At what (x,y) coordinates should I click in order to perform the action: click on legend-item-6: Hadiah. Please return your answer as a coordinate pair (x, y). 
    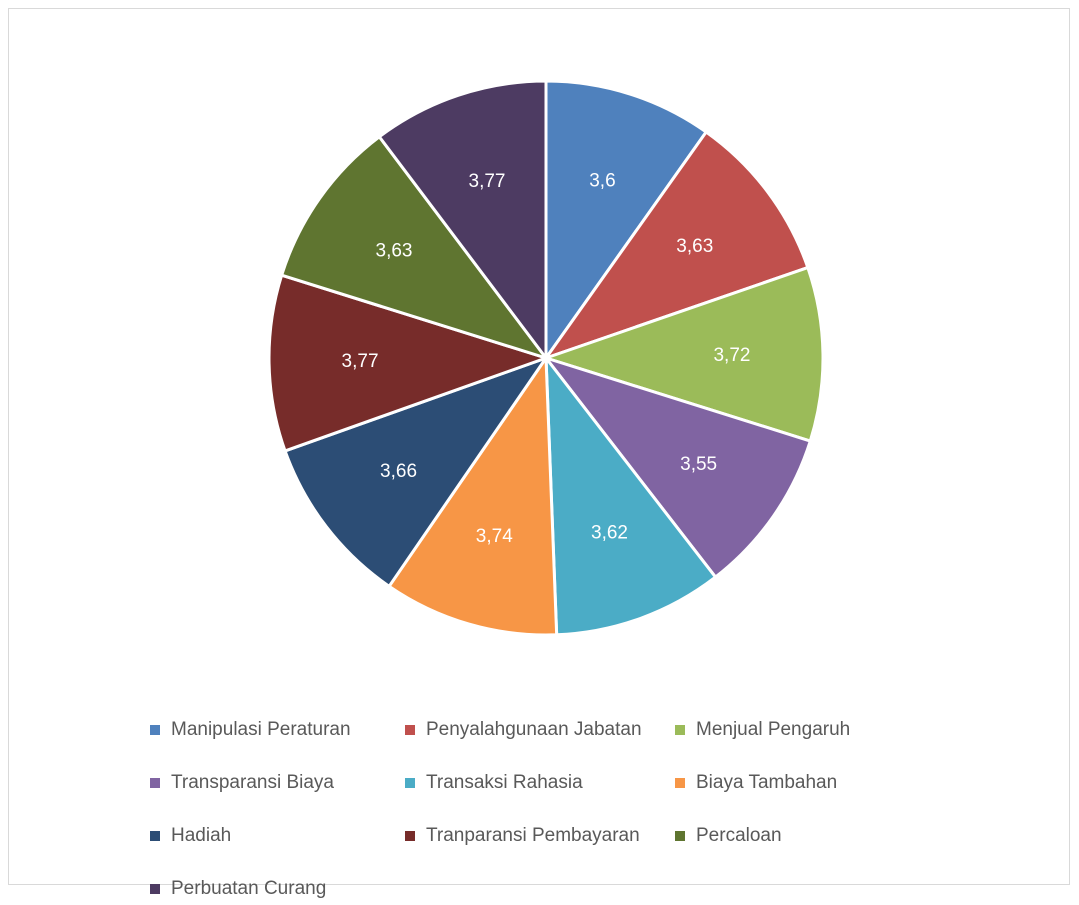
    Looking at the image, I should click on (277, 836).